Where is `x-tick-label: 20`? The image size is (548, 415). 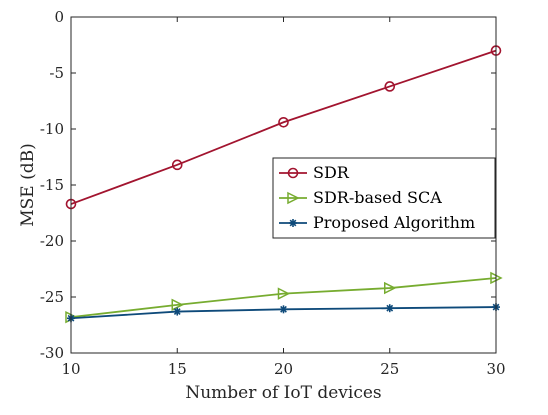
x-tick-label: 20 is located at coordinates (283, 369).